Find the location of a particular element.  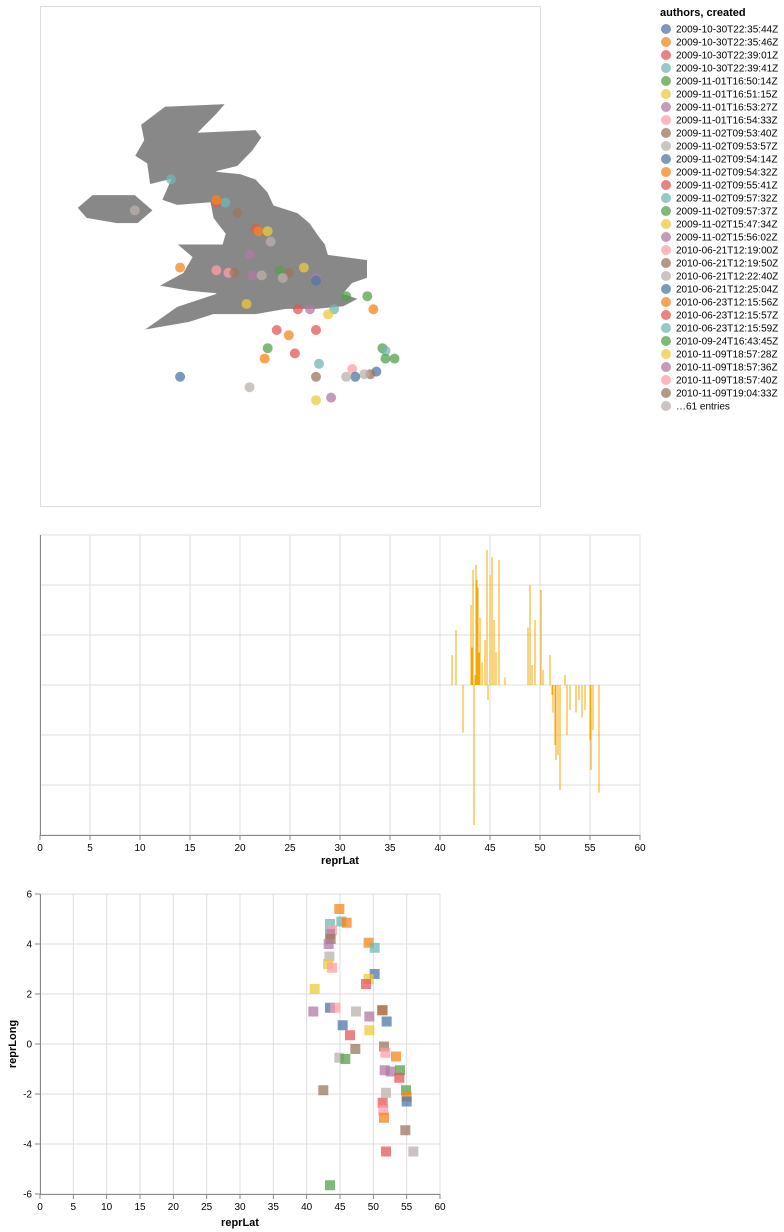

scatter-x-tick-label: 35 is located at coordinates (274, 1207).